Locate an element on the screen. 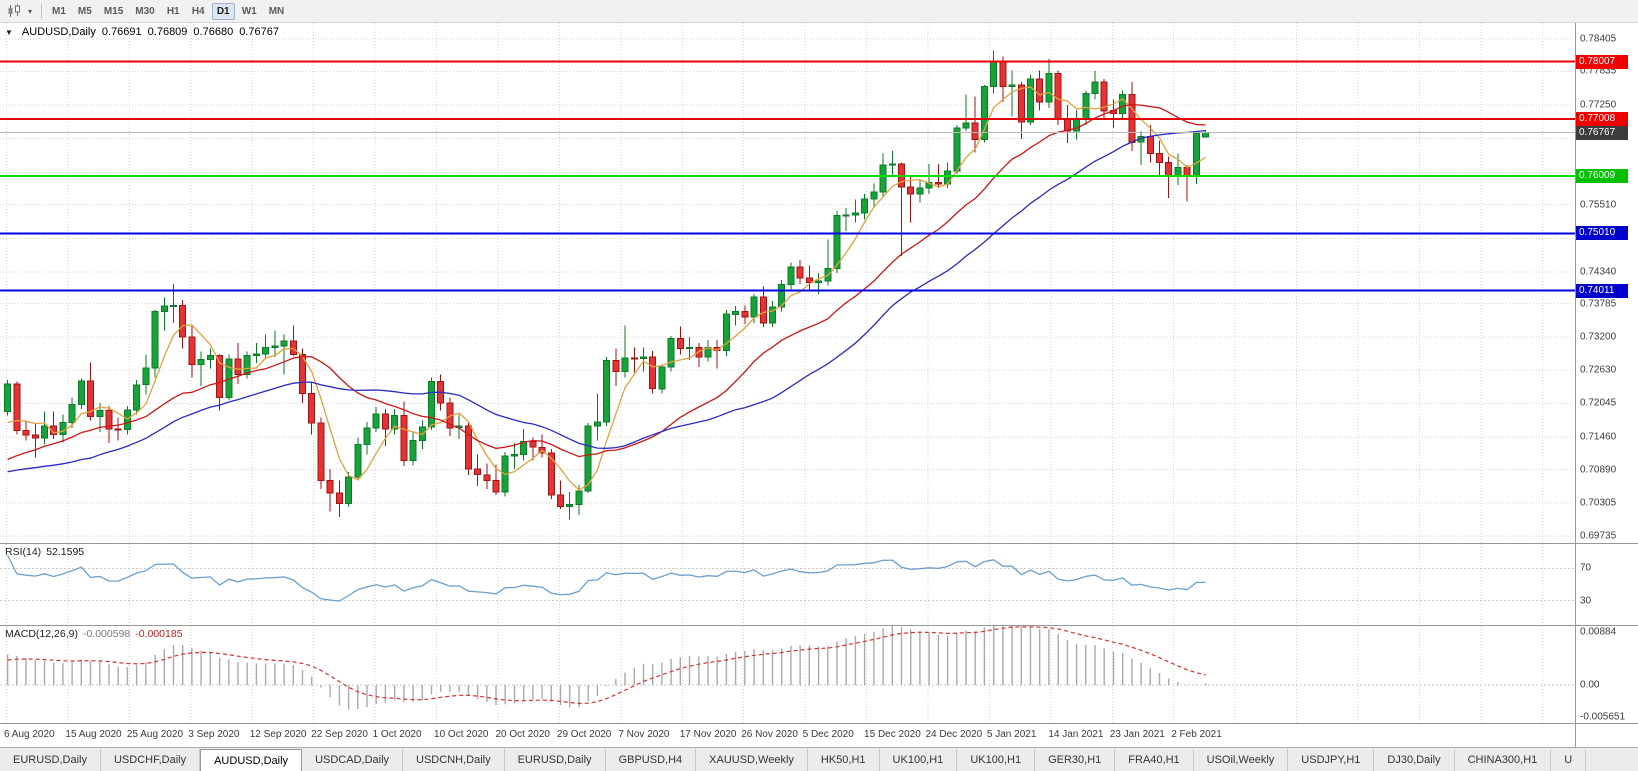  price-axis-label: 0.73785 is located at coordinates (1598, 304).